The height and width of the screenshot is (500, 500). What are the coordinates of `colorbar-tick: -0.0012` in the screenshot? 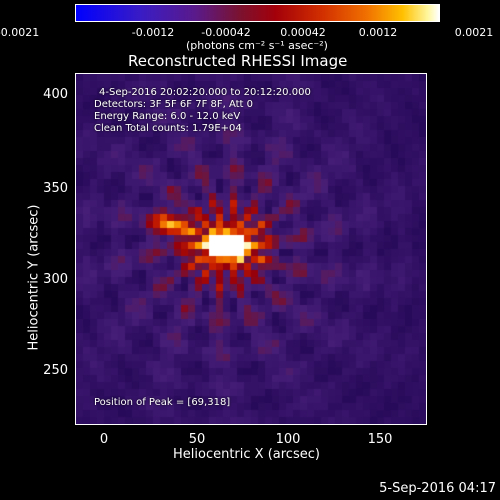 It's located at (153, 32).